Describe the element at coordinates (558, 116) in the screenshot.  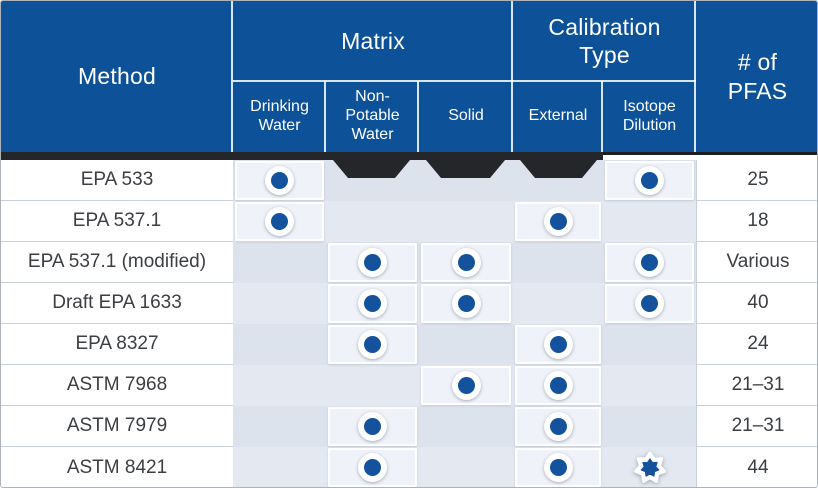
I see `column-header-external: External` at that location.